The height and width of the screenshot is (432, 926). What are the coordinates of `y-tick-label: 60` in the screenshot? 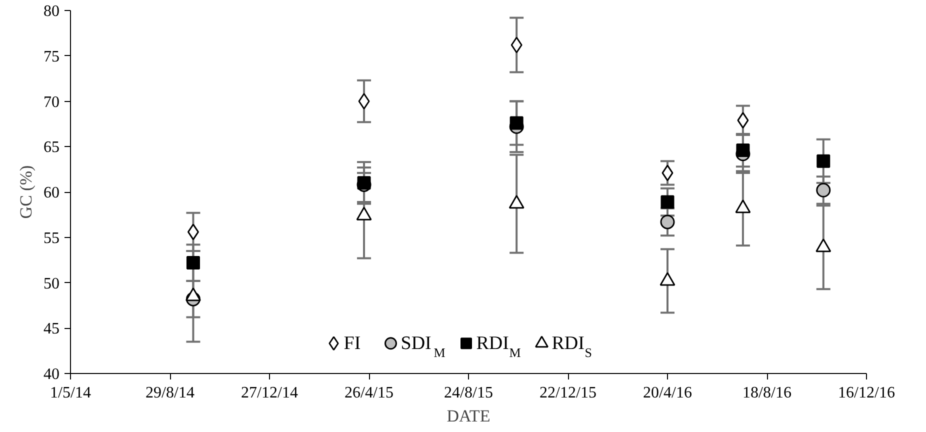 It's located at (52, 193).